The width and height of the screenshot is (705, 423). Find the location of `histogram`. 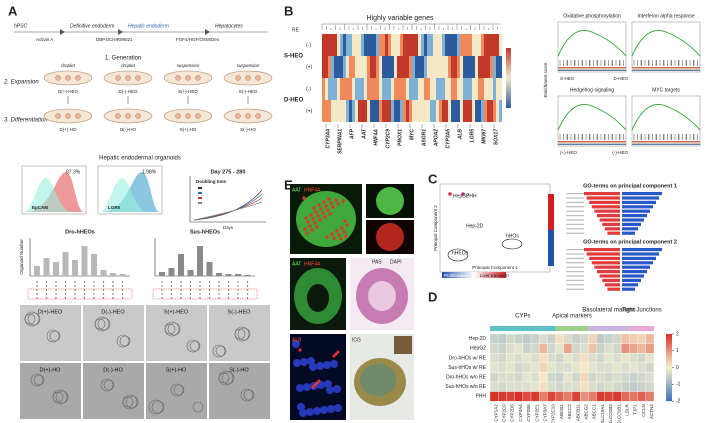

histogram is located at coordinates (124, 195).